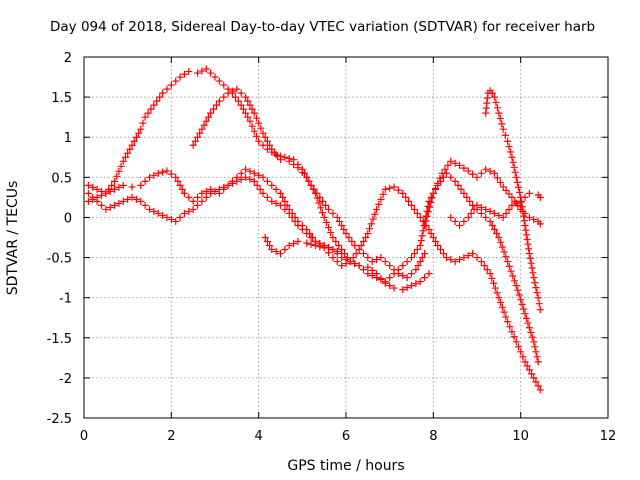 Image resolution: width=640 pixels, height=480 pixels. What do you see at coordinates (433, 436) in the screenshot?
I see `x-tick-label: 8` at bounding box center [433, 436].